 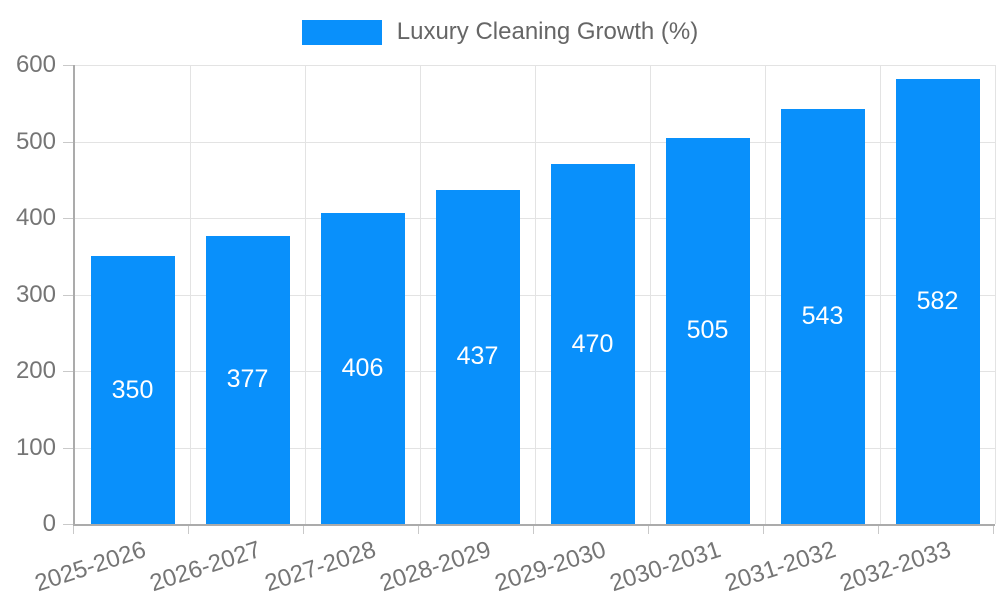 I want to click on bar-value-label: 582, so click(x=937, y=300).